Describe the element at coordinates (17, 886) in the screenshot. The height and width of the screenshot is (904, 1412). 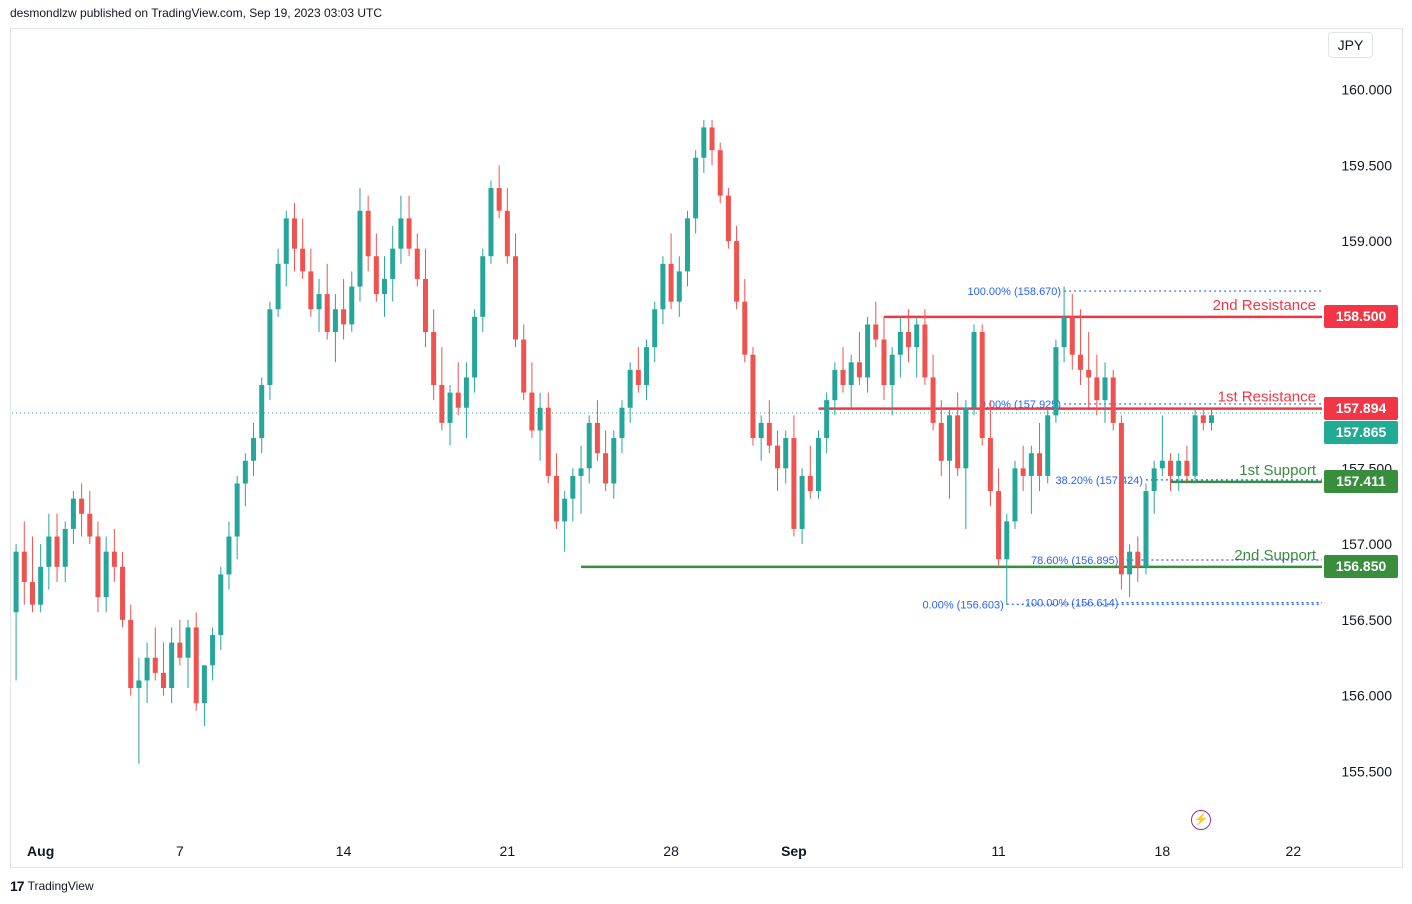
I see `tradingview-logo-icon: 17` at that location.